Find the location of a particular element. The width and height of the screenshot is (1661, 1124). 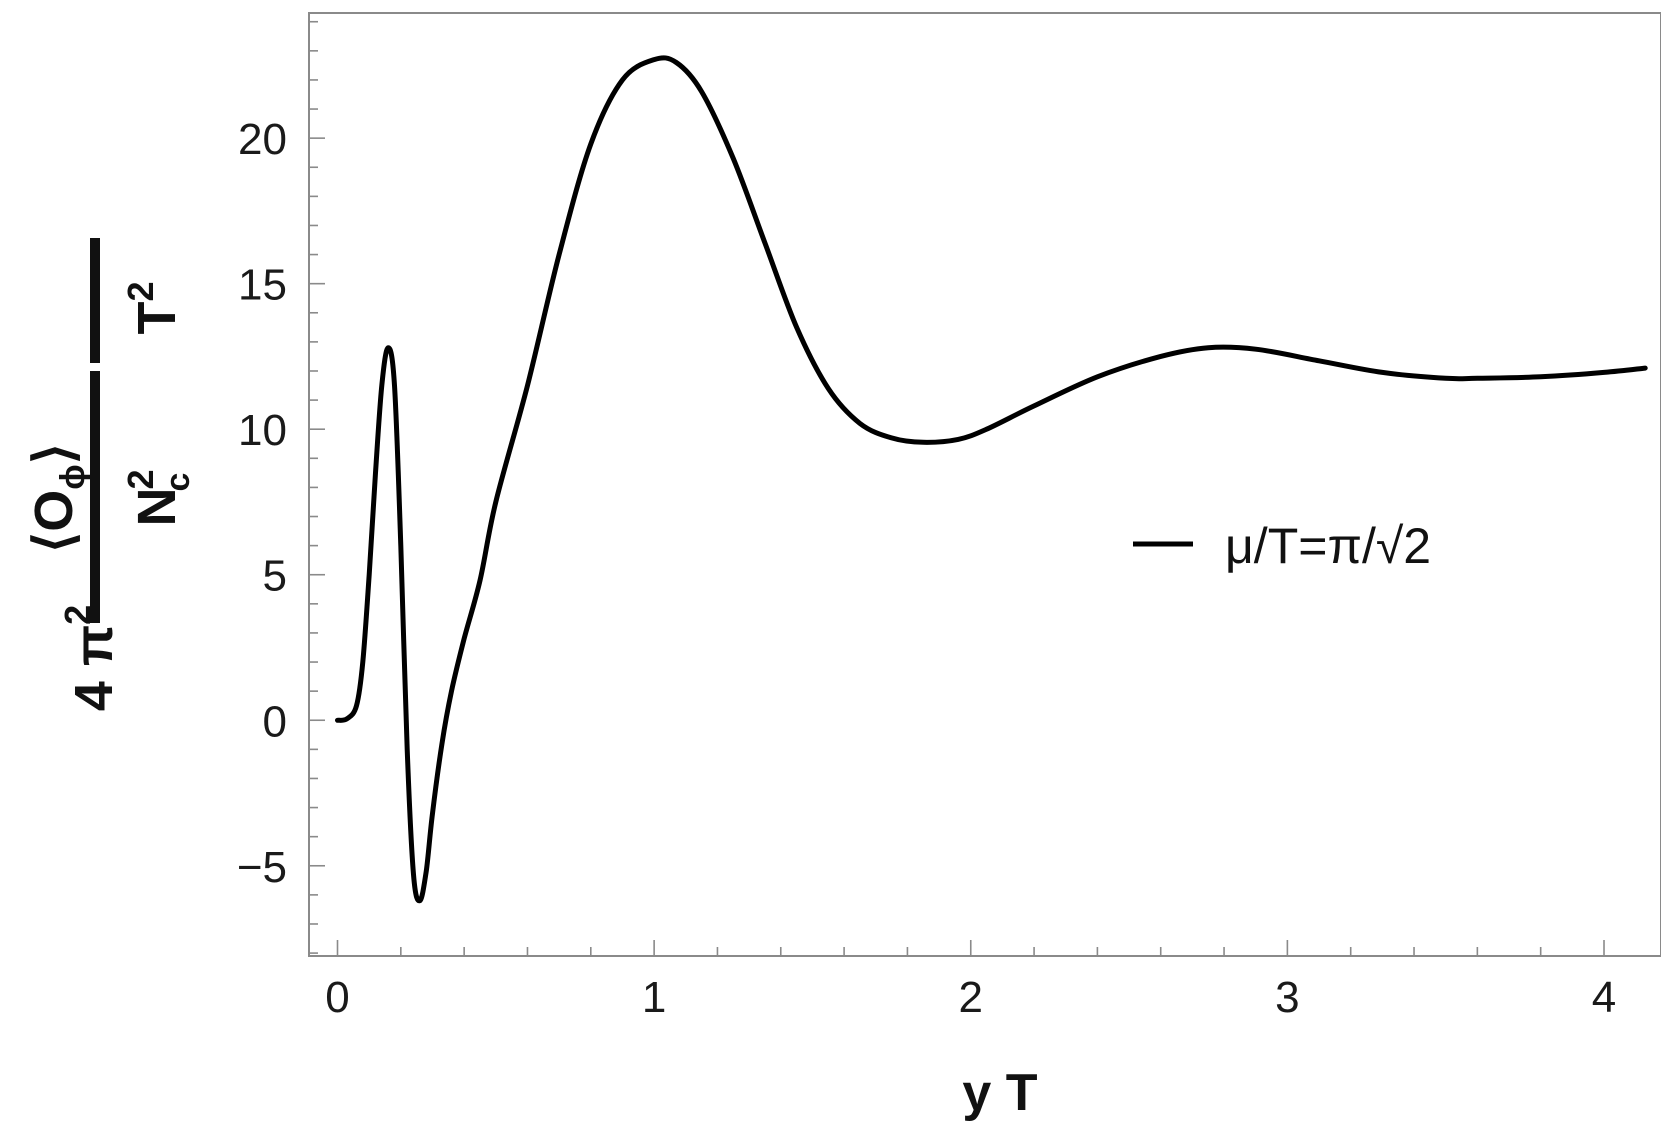

x-tick-label: 4 is located at coordinates (1604, 997).